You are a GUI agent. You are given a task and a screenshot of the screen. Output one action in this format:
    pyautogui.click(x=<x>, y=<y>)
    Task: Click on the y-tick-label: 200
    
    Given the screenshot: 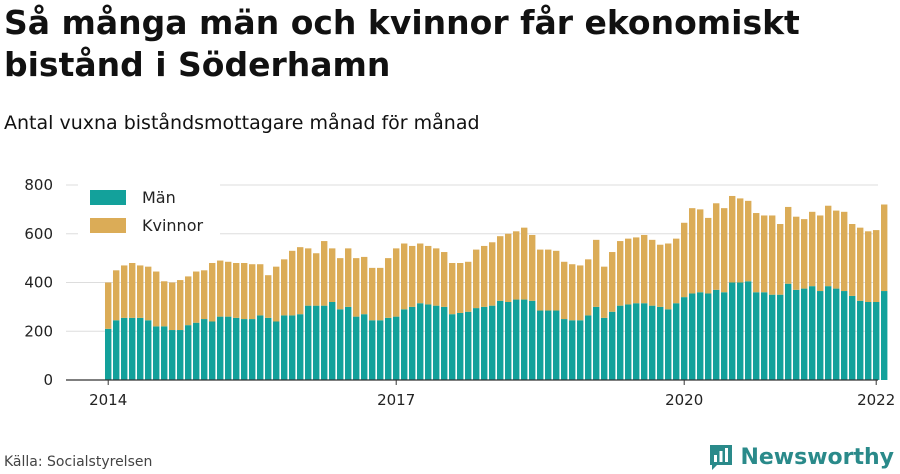 What is the action you would take?
    pyautogui.click(x=38, y=331)
    